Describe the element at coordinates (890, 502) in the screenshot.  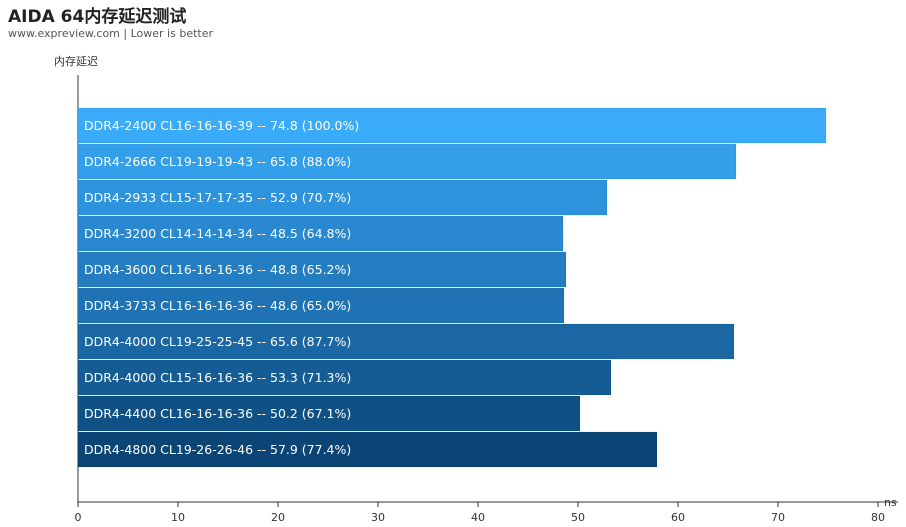
I see `x-axis-title: ns` at that location.